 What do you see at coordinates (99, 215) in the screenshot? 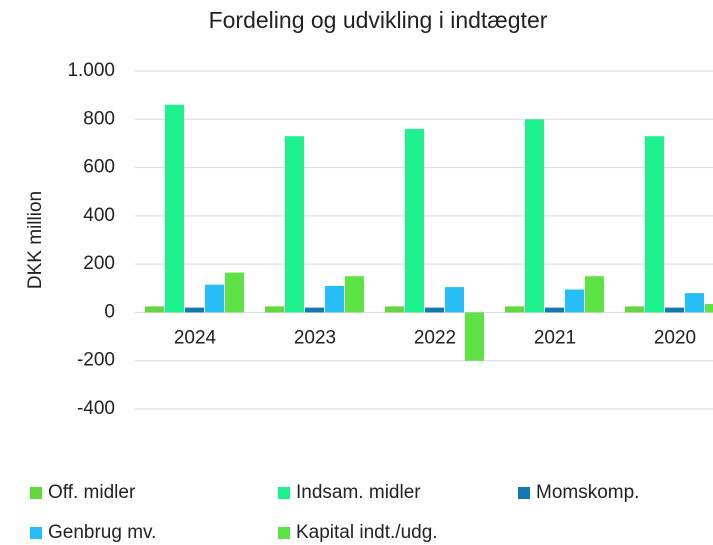
I see `y-tick-label: 400` at bounding box center [99, 215].